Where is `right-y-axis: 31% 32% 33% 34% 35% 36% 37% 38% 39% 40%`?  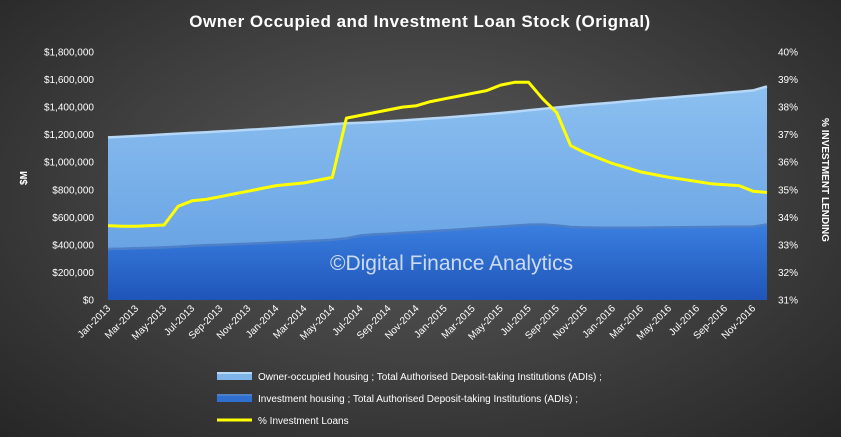 right-y-axis: 31% 32% 33% 34% 35% 36% 37% 38% 39% 40% is located at coordinates (788, 177).